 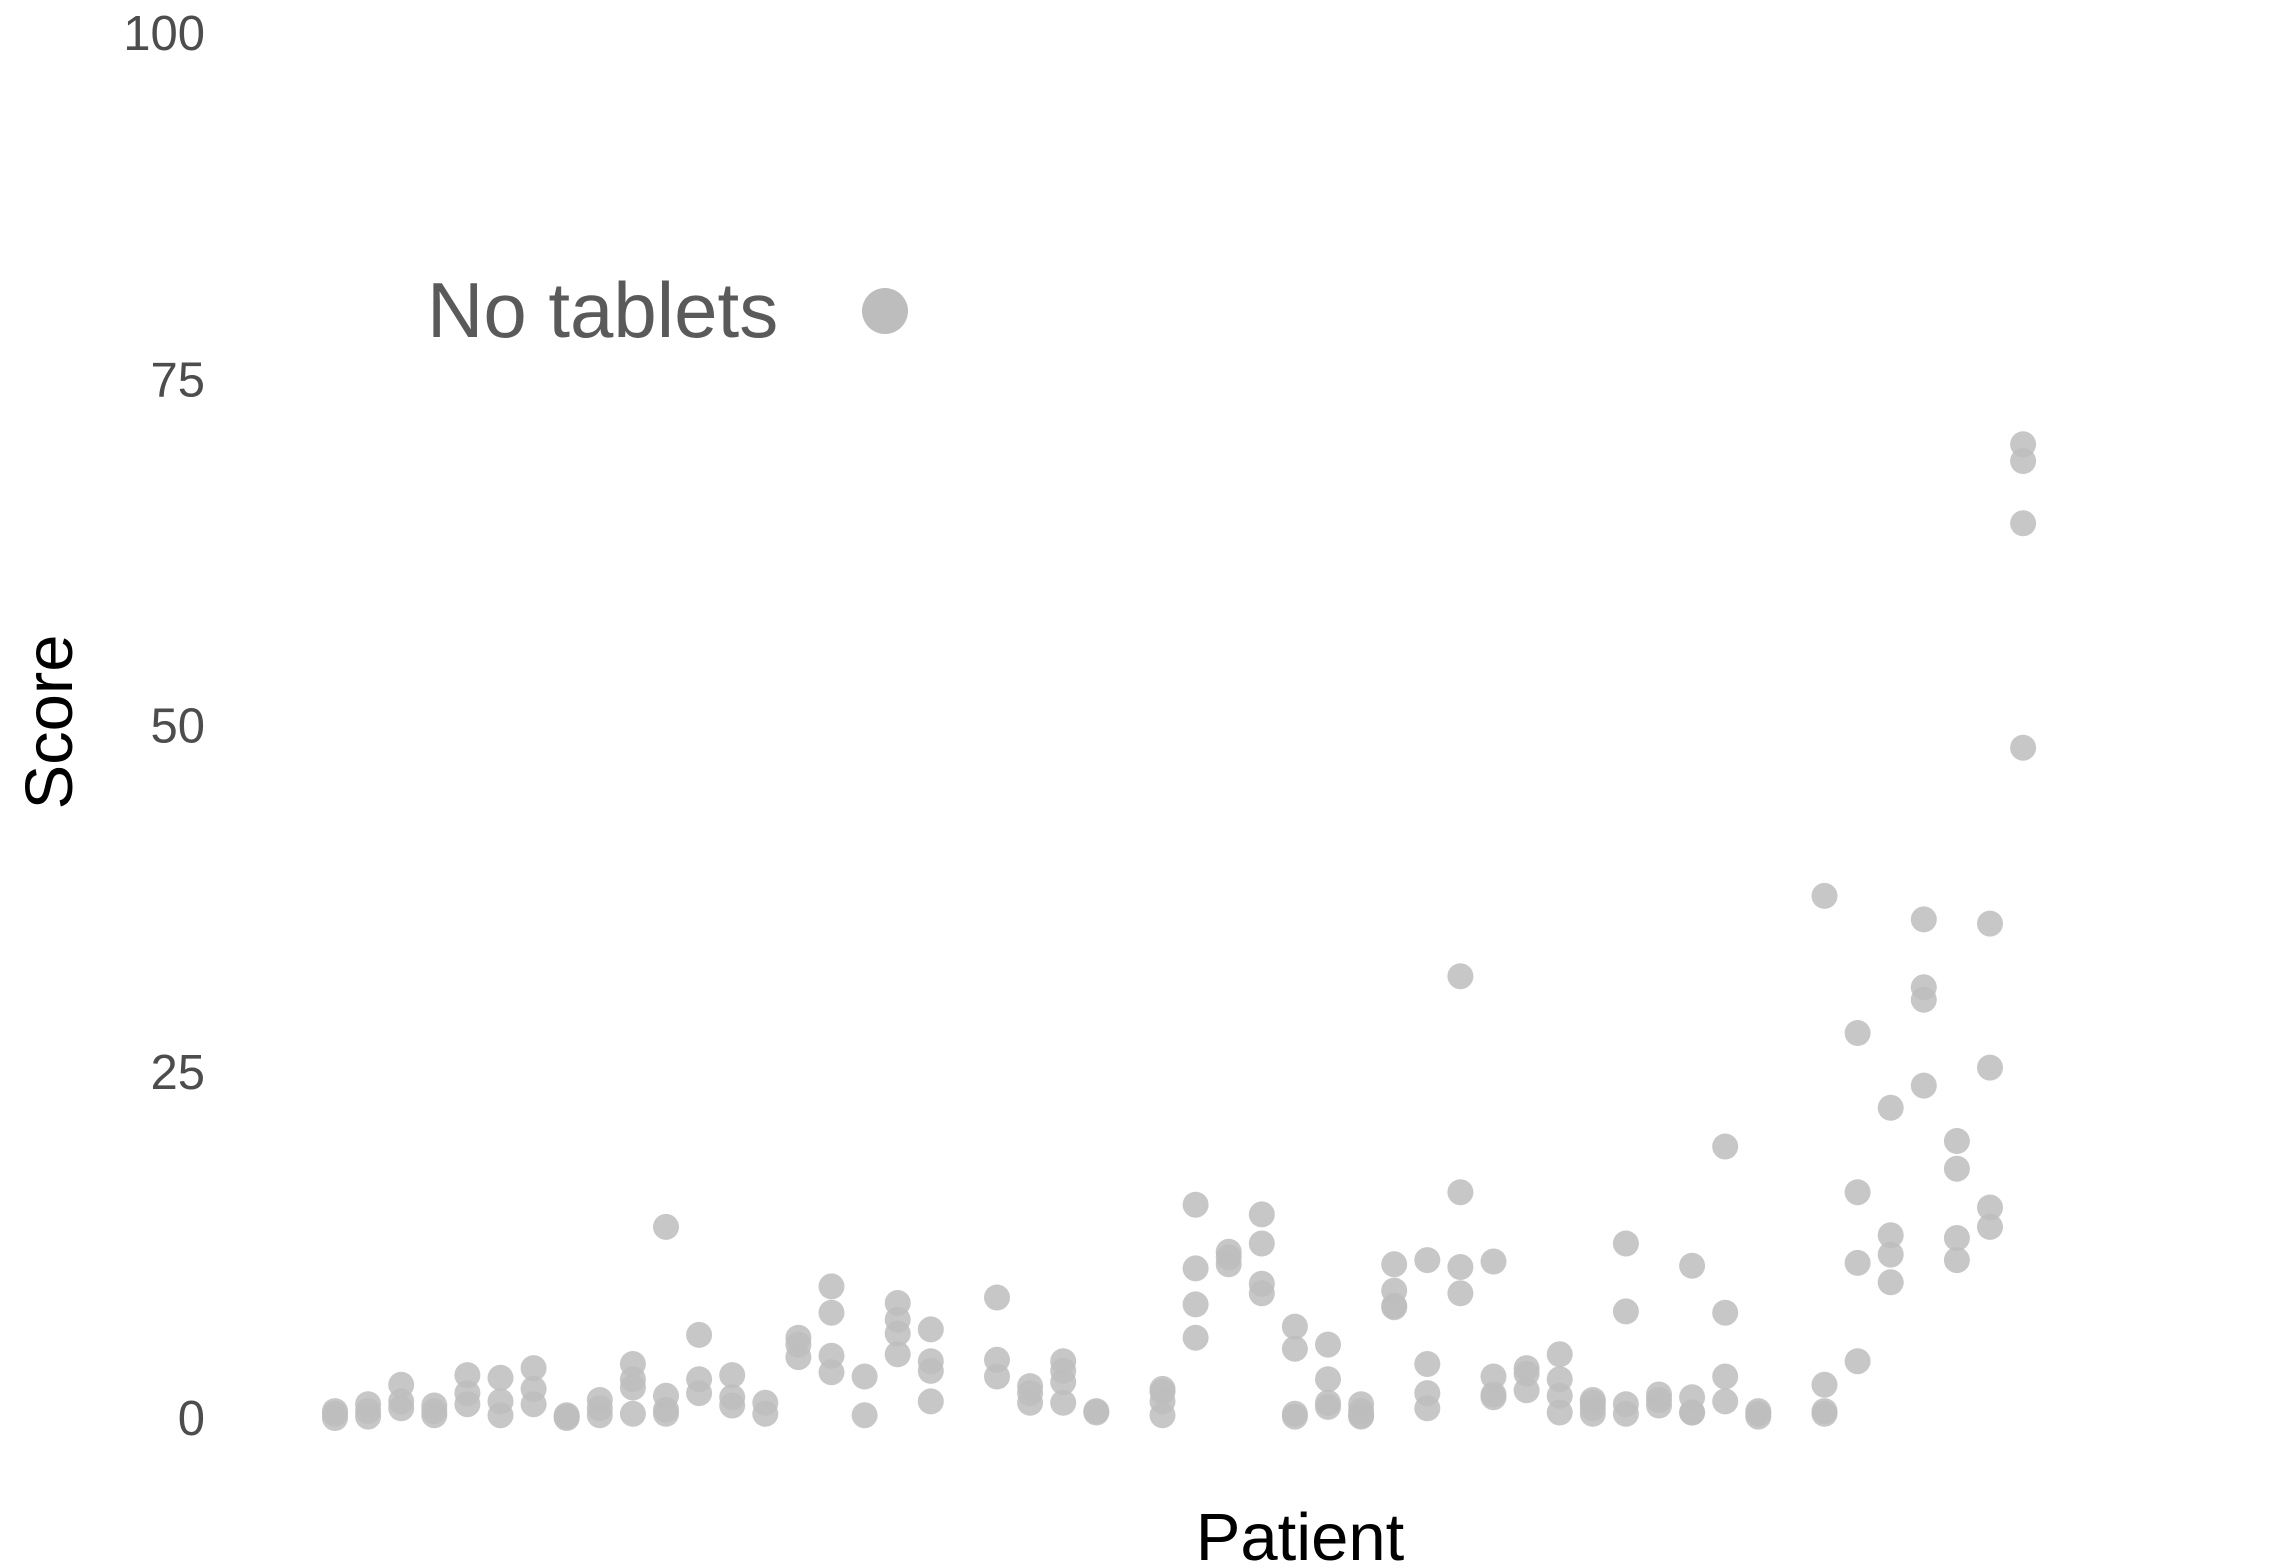 What do you see at coordinates (177, 727) in the screenshot?
I see `y-tick-label: 50` at bounding box center [177, 727].